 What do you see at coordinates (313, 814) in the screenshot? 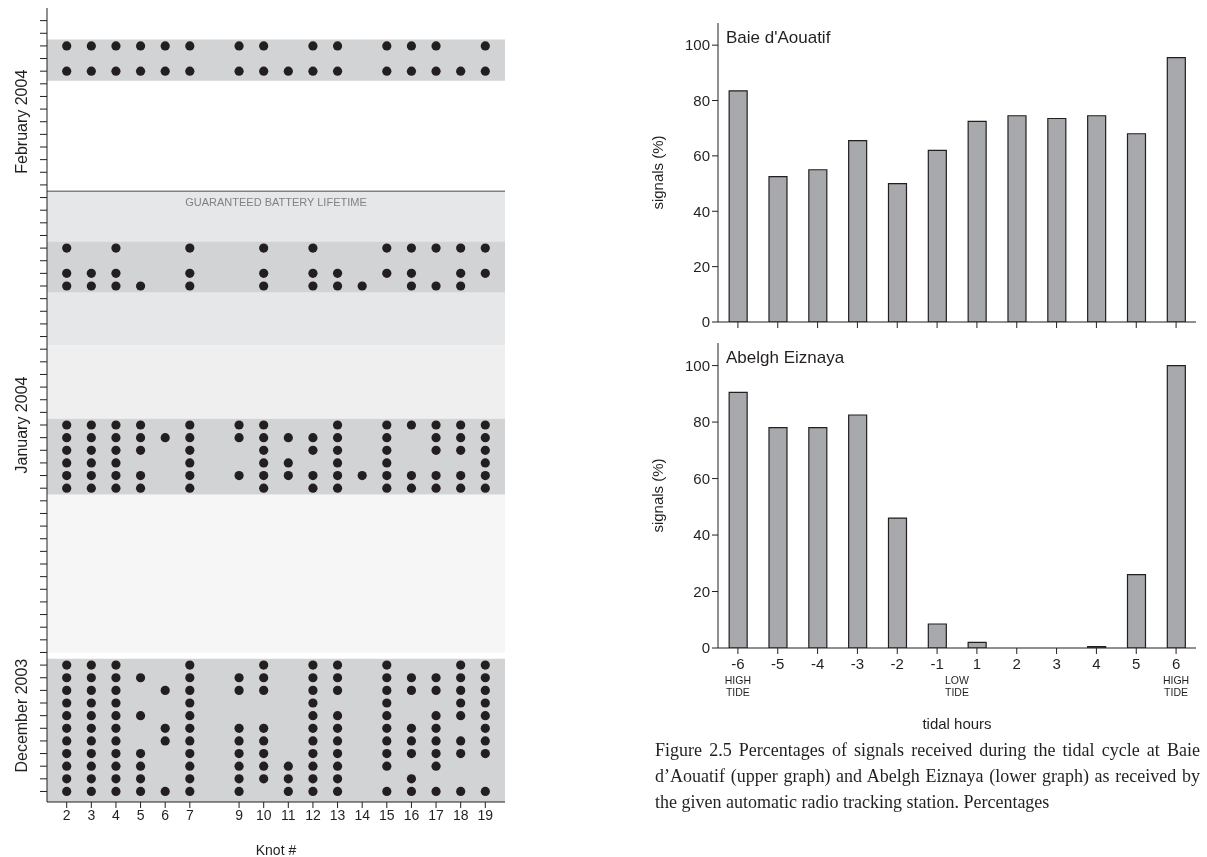
I see `x-tick-label: 12` at bounding box center [313, 814].